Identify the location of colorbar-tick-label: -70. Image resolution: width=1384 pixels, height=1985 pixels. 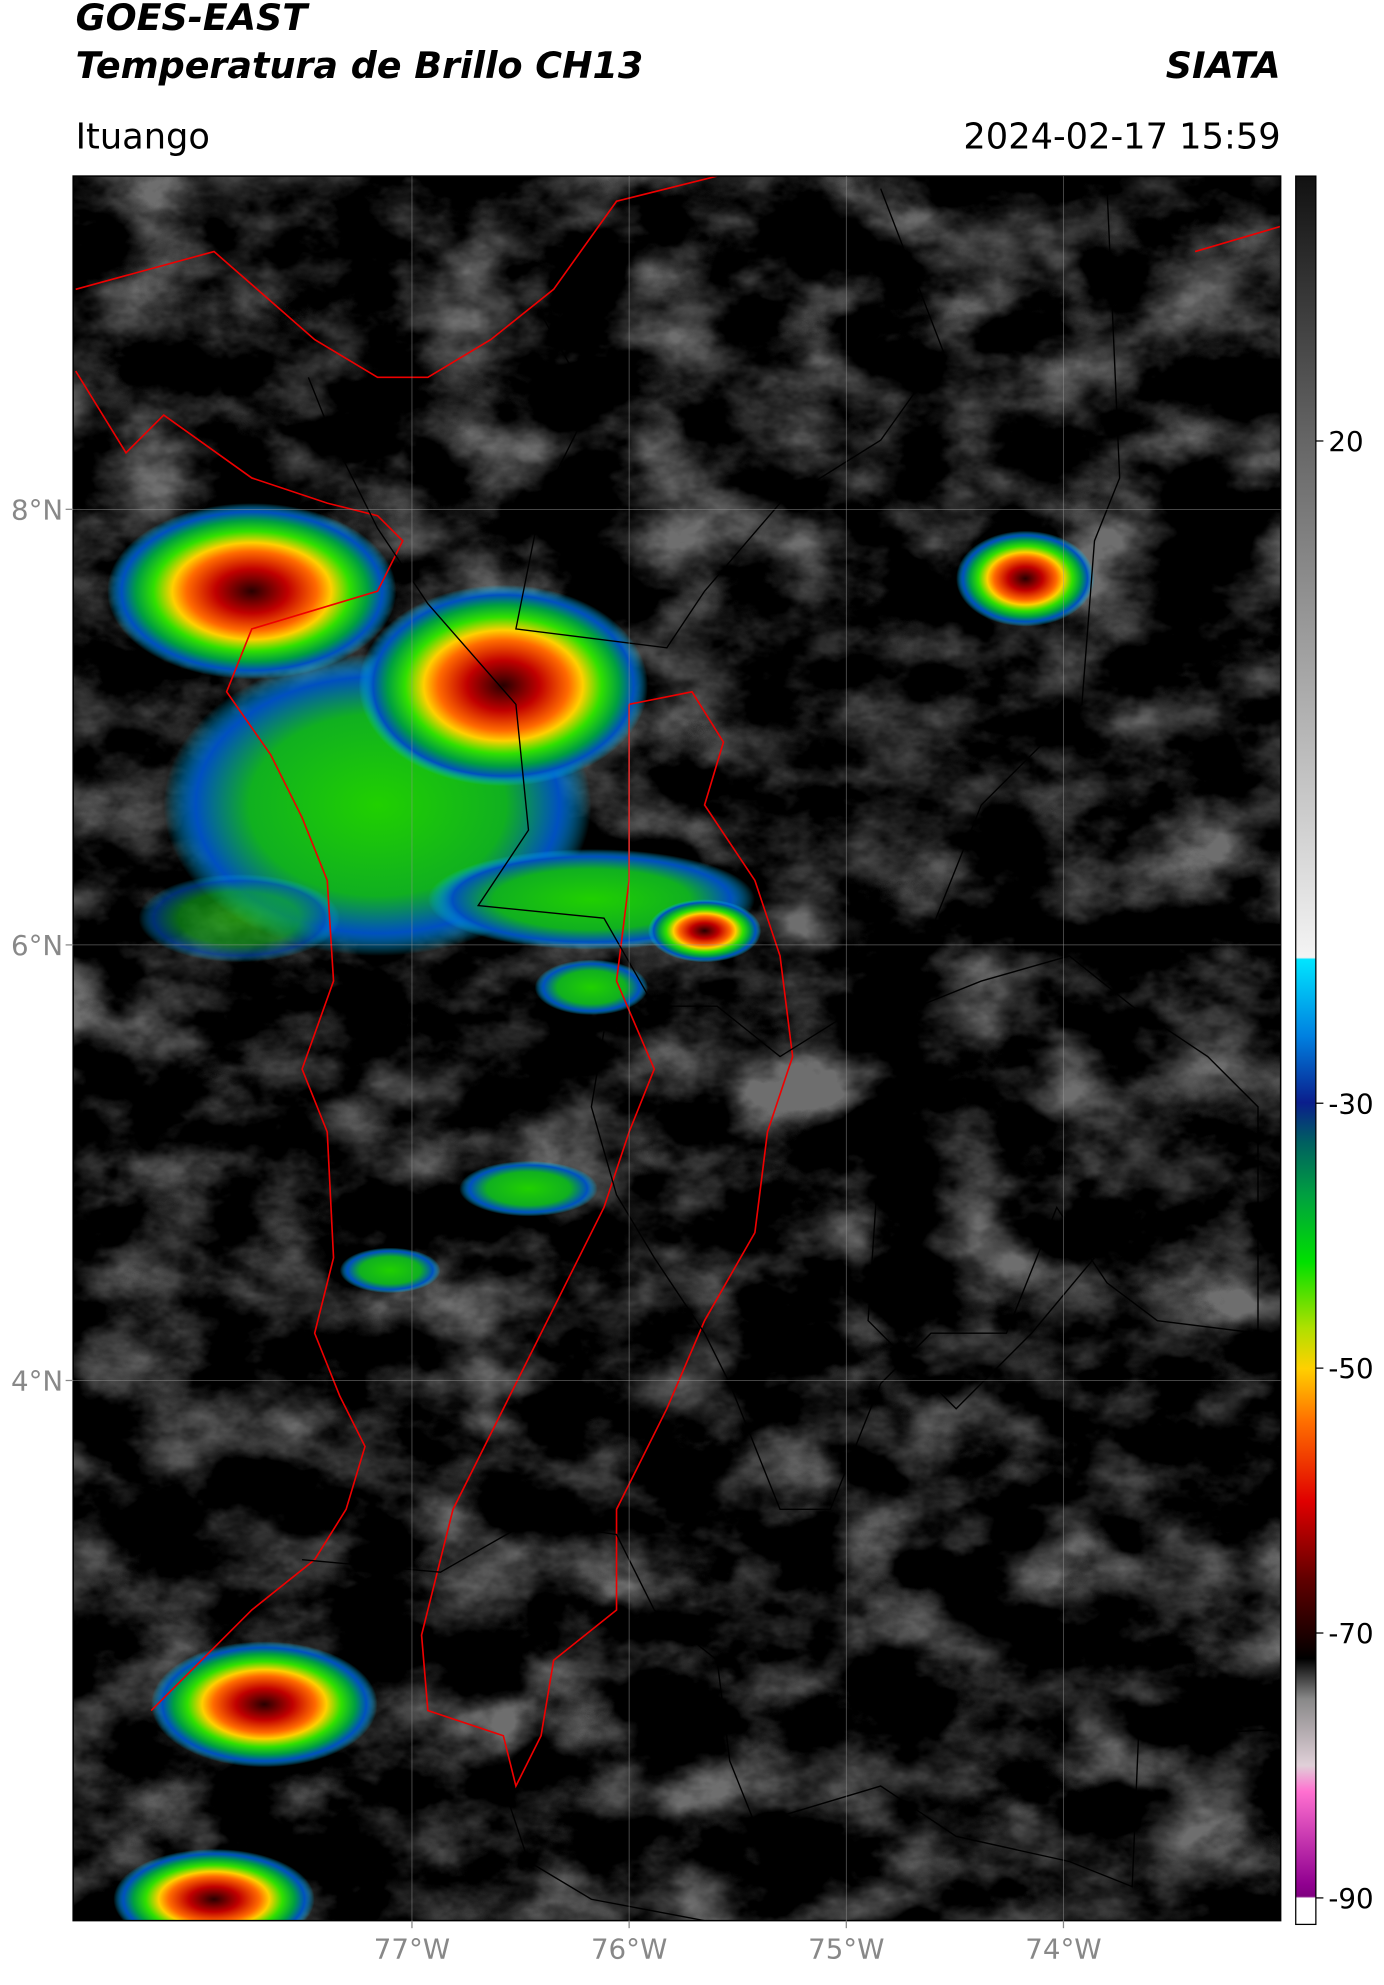
(1350, 1633).